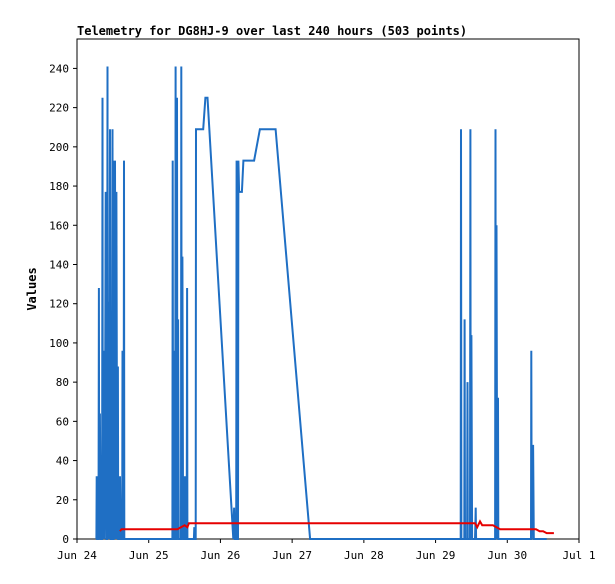  Describe the element at coordinates (149, 555) in the screenshot. I see `x-tick-label: Jun 25` at that location.